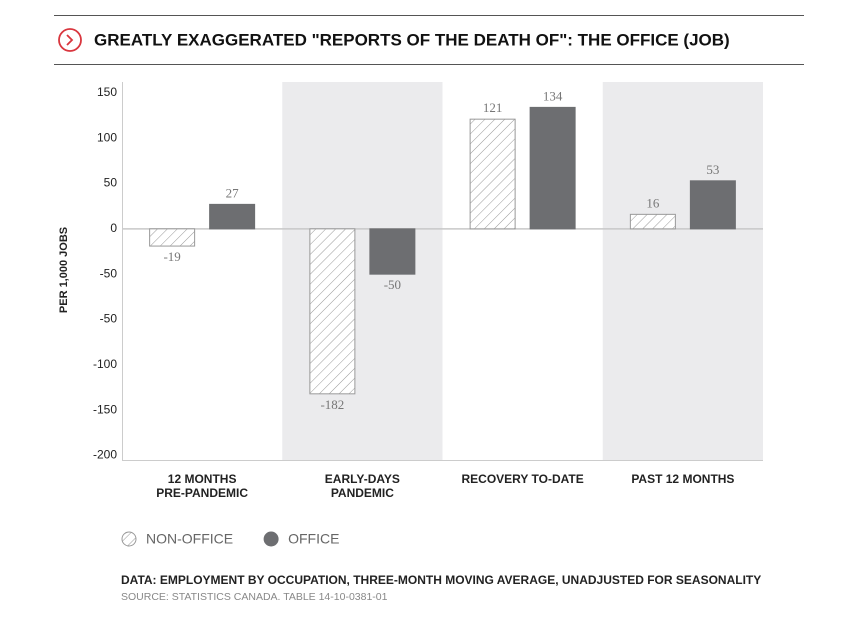  Describe the element at coordinates (189, 539) in the screenshot. I see `legend-label: NON-OFFICE` at that location.